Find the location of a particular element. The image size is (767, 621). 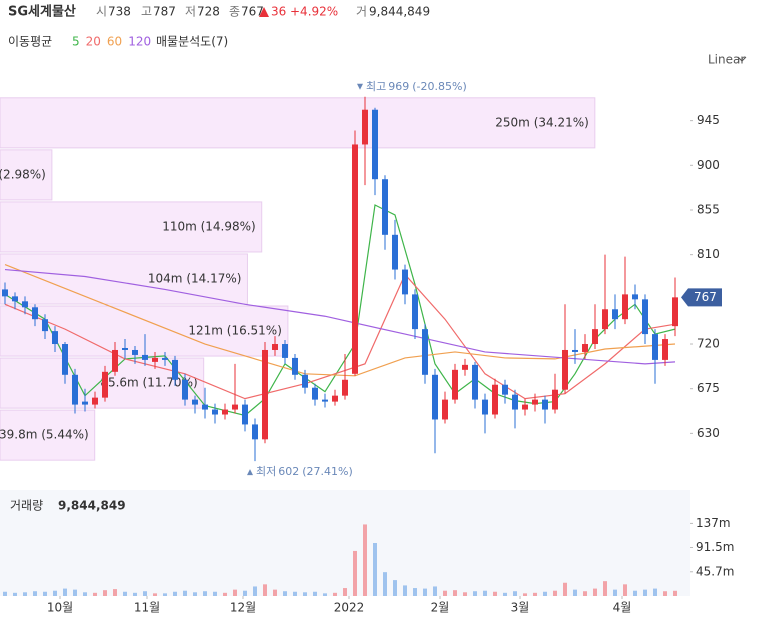

annotation-label: 최저 is located at coordinates (266, 471).